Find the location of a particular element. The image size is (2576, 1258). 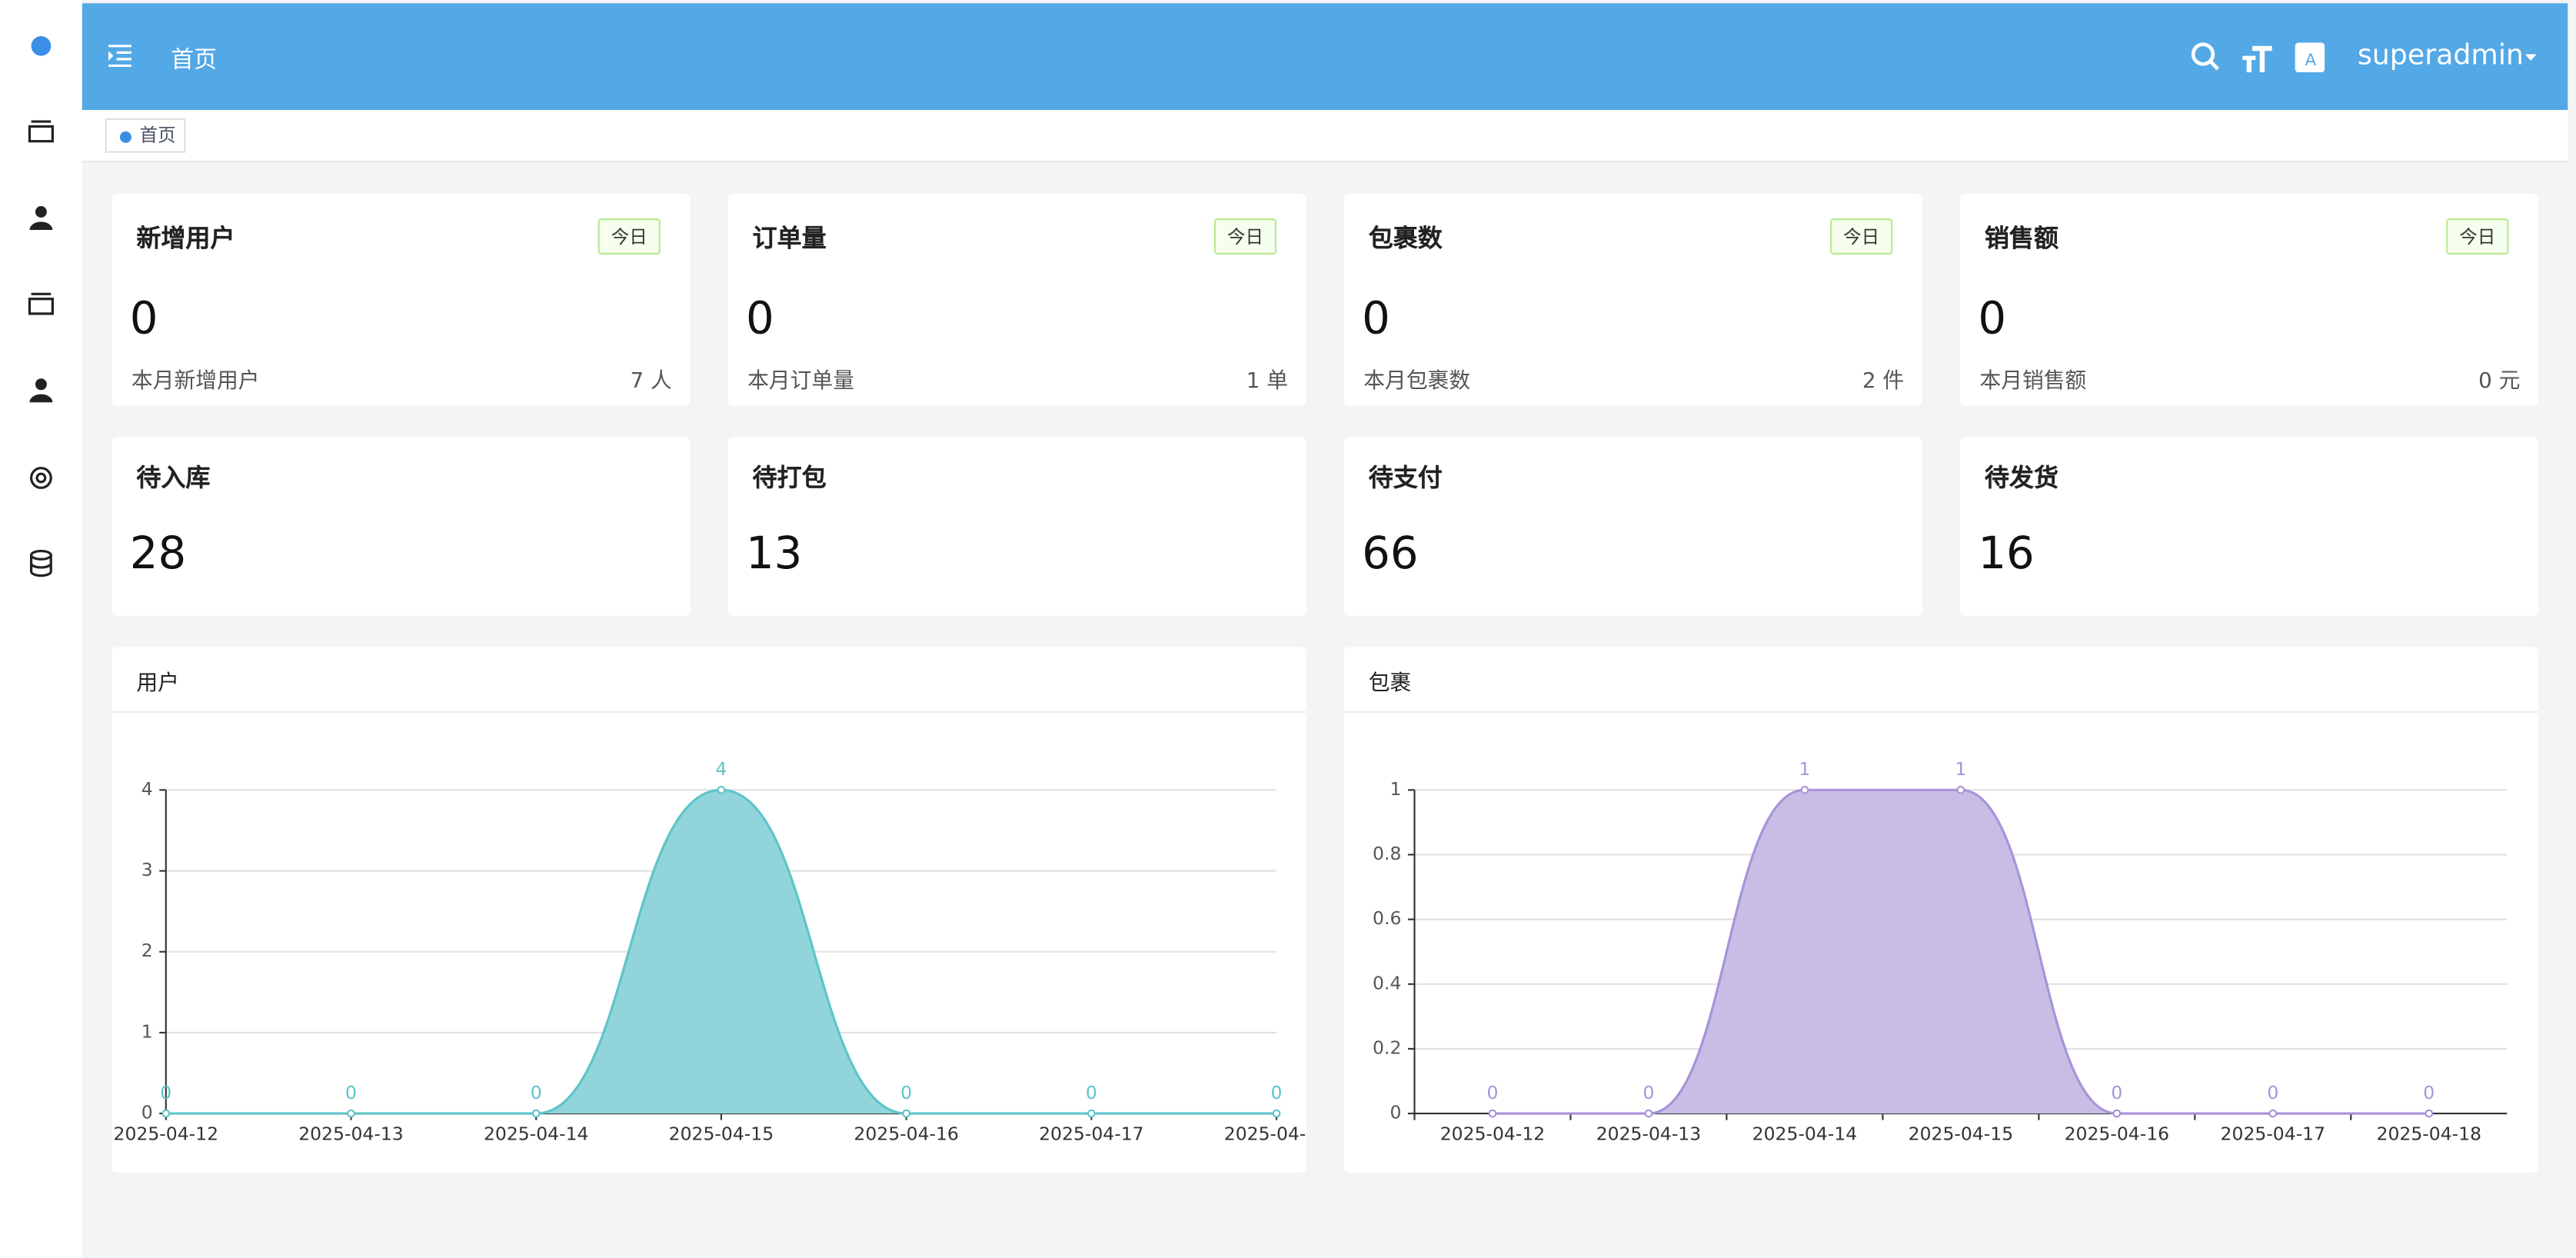

search-icon is located at coordinates (2203, 54).